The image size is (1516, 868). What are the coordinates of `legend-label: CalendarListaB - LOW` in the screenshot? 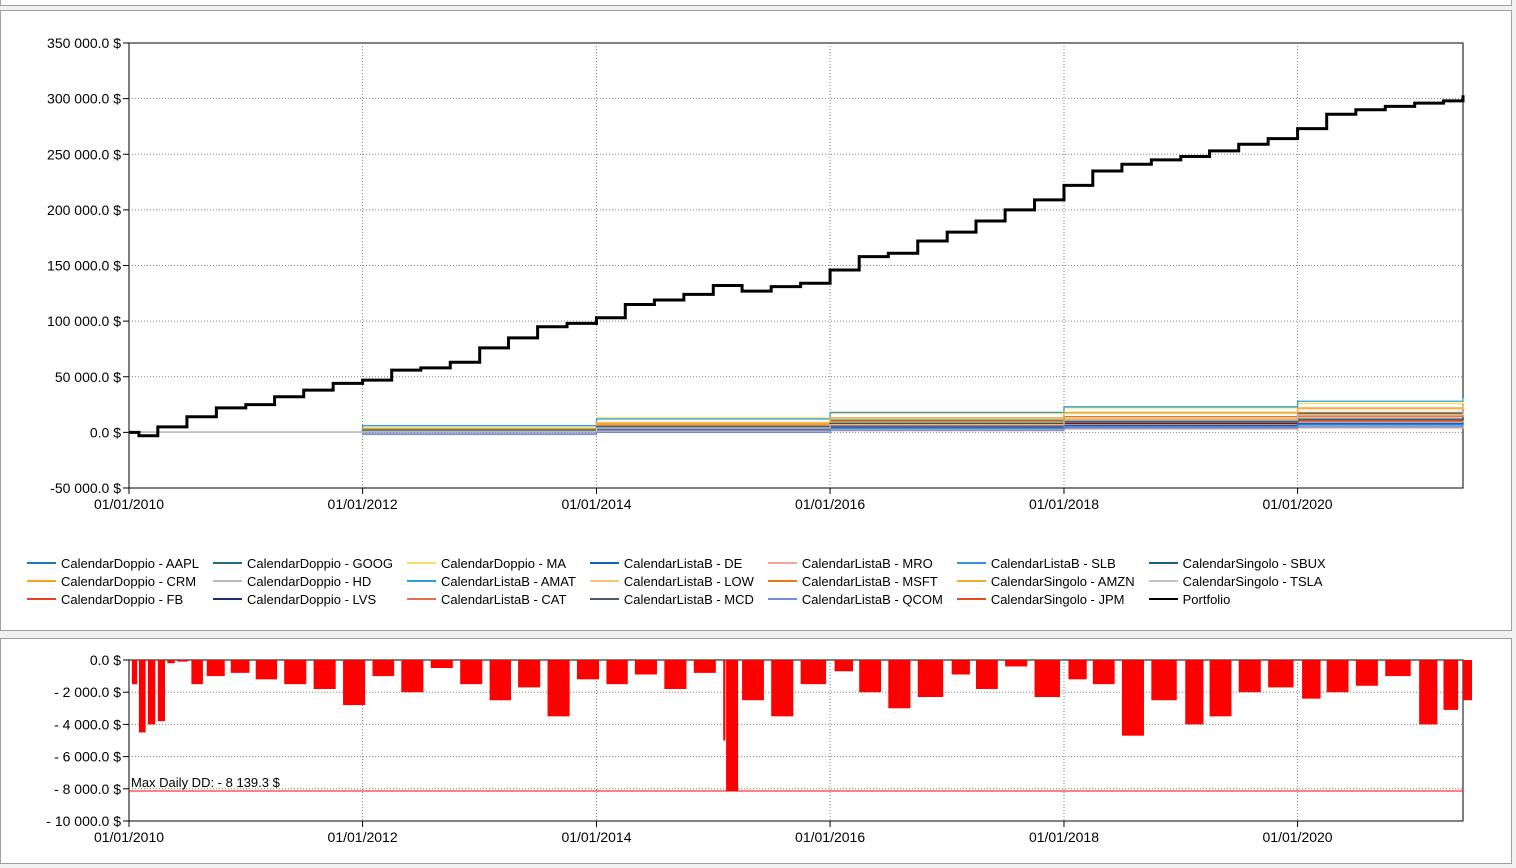 It's located at (688, 581).